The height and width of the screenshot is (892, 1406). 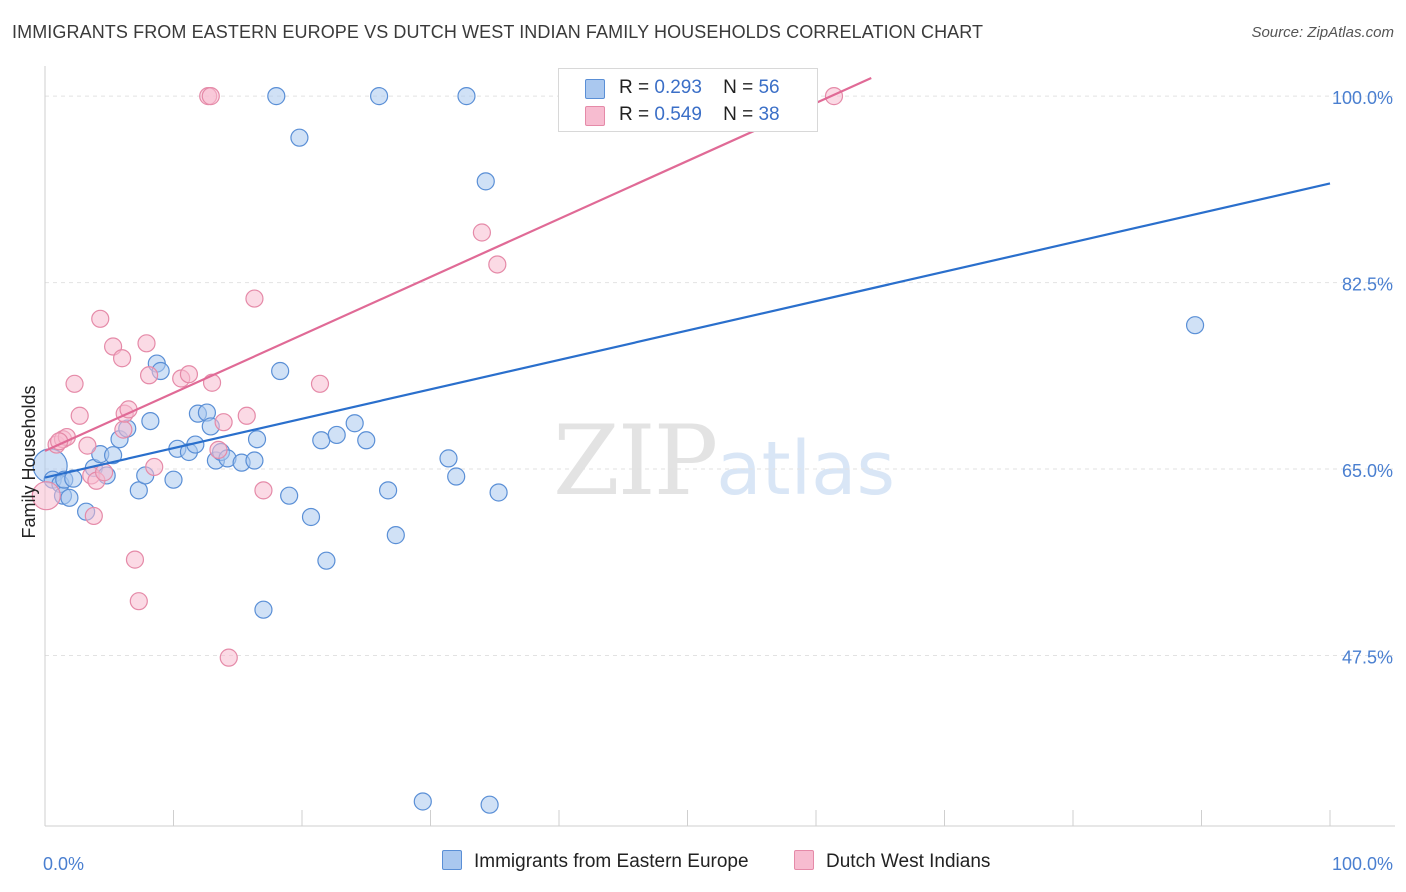 What do you see at coordinates (635, 461) in the screenshot?
I see `watermark-zip: ZIP` at bounding box center [635, 461].